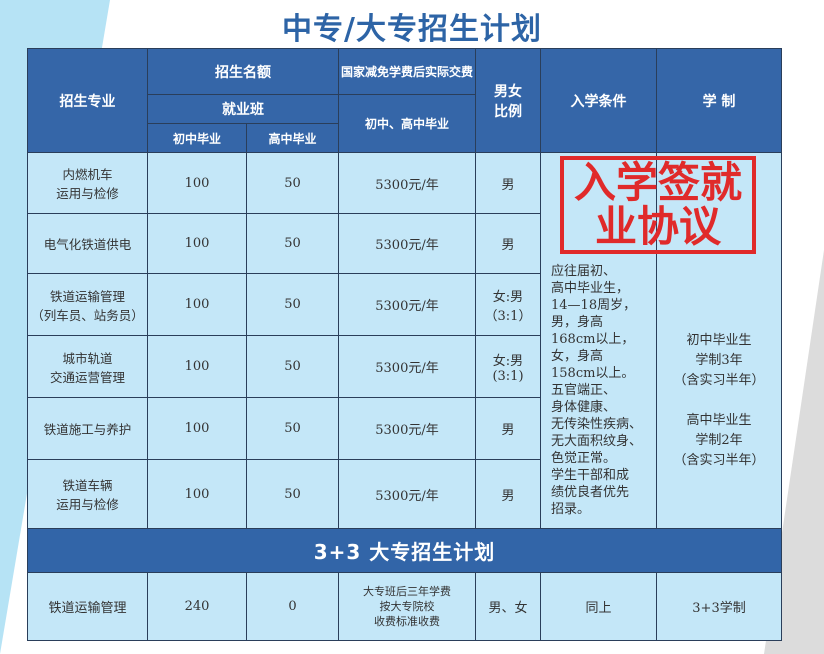 This screenshot has height=654, width=824. I want to click on row-major: 铁道施工与养护, so click(87, 428).